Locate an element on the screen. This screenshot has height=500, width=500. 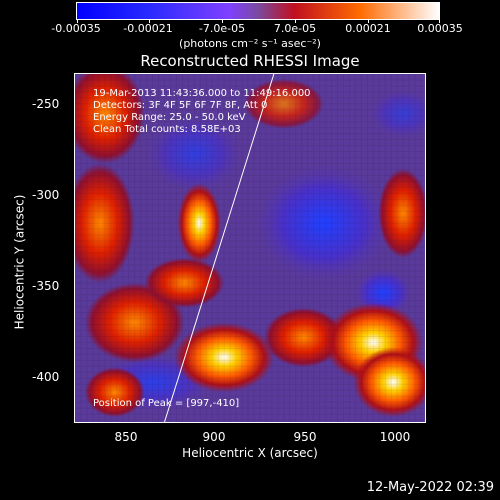
colorbar-label-4: 7.0e-05 is located at coordinates (295, 28).